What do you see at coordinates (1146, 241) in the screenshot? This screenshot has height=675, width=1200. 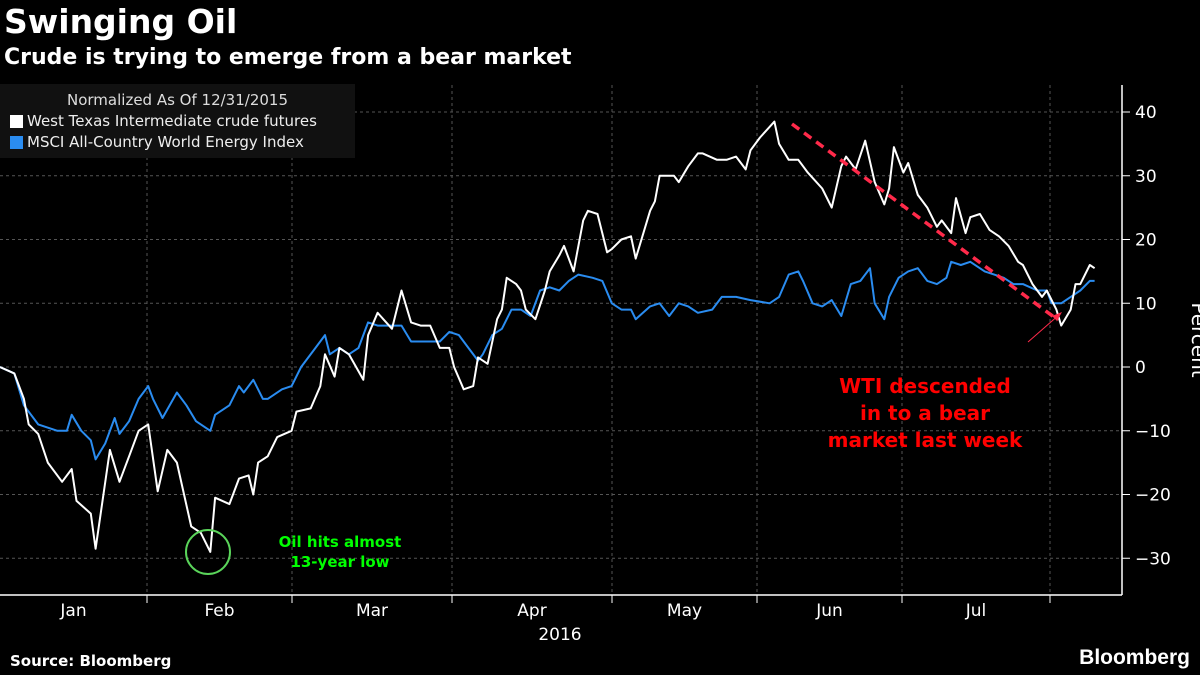 I see `y-tick-label: 20` at bounding box center [1146, 241].